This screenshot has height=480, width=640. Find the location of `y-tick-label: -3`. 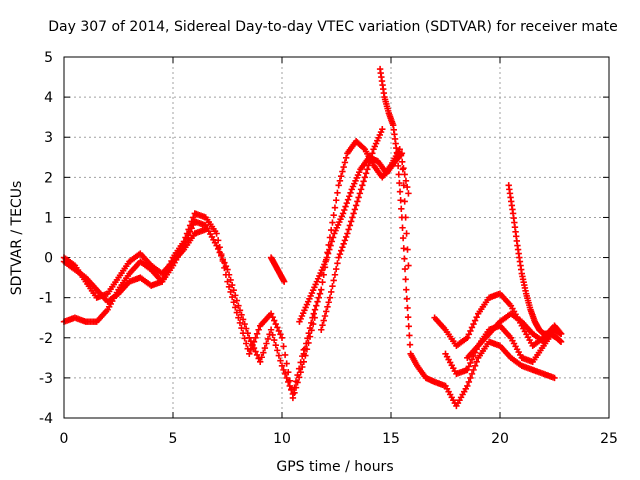

y-tick-label: -3 is located at coordinates (46, 379).